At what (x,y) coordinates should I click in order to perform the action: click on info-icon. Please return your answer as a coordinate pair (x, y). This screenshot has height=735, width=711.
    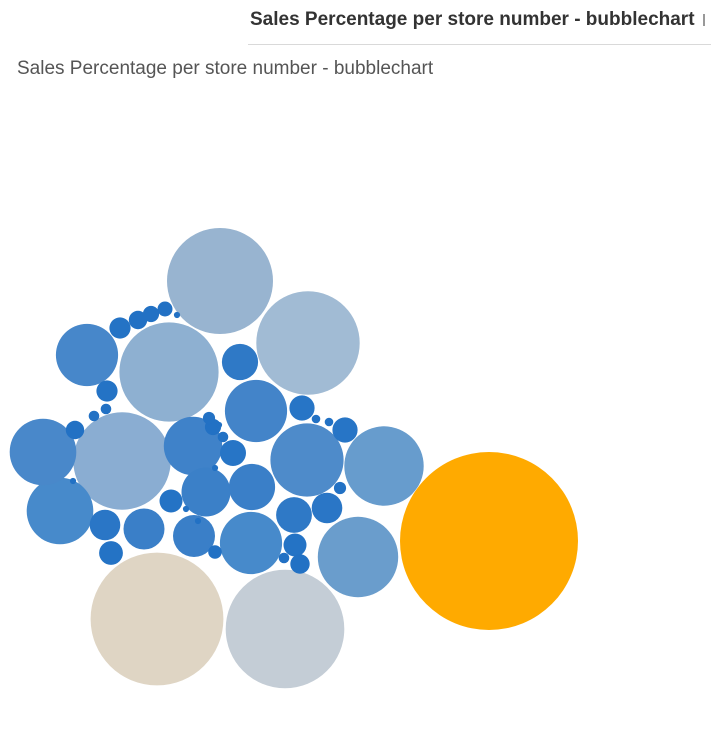
    Looking at the image, I should click on (704, 20).